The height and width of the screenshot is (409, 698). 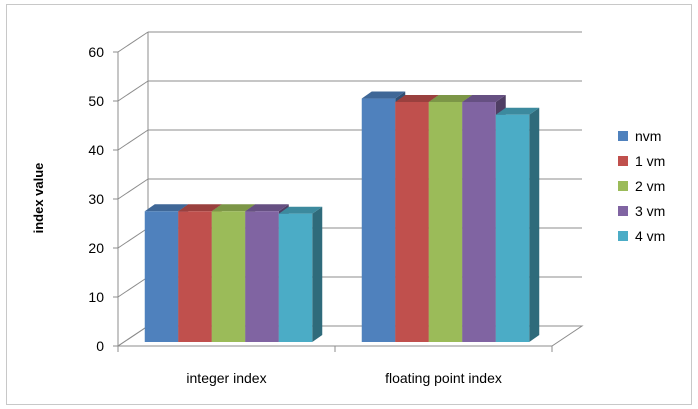 What do you see at coordinates (226, 378) in the screenshot?
I see `x-tick-label: integer index` at bounding box center [226, 378].